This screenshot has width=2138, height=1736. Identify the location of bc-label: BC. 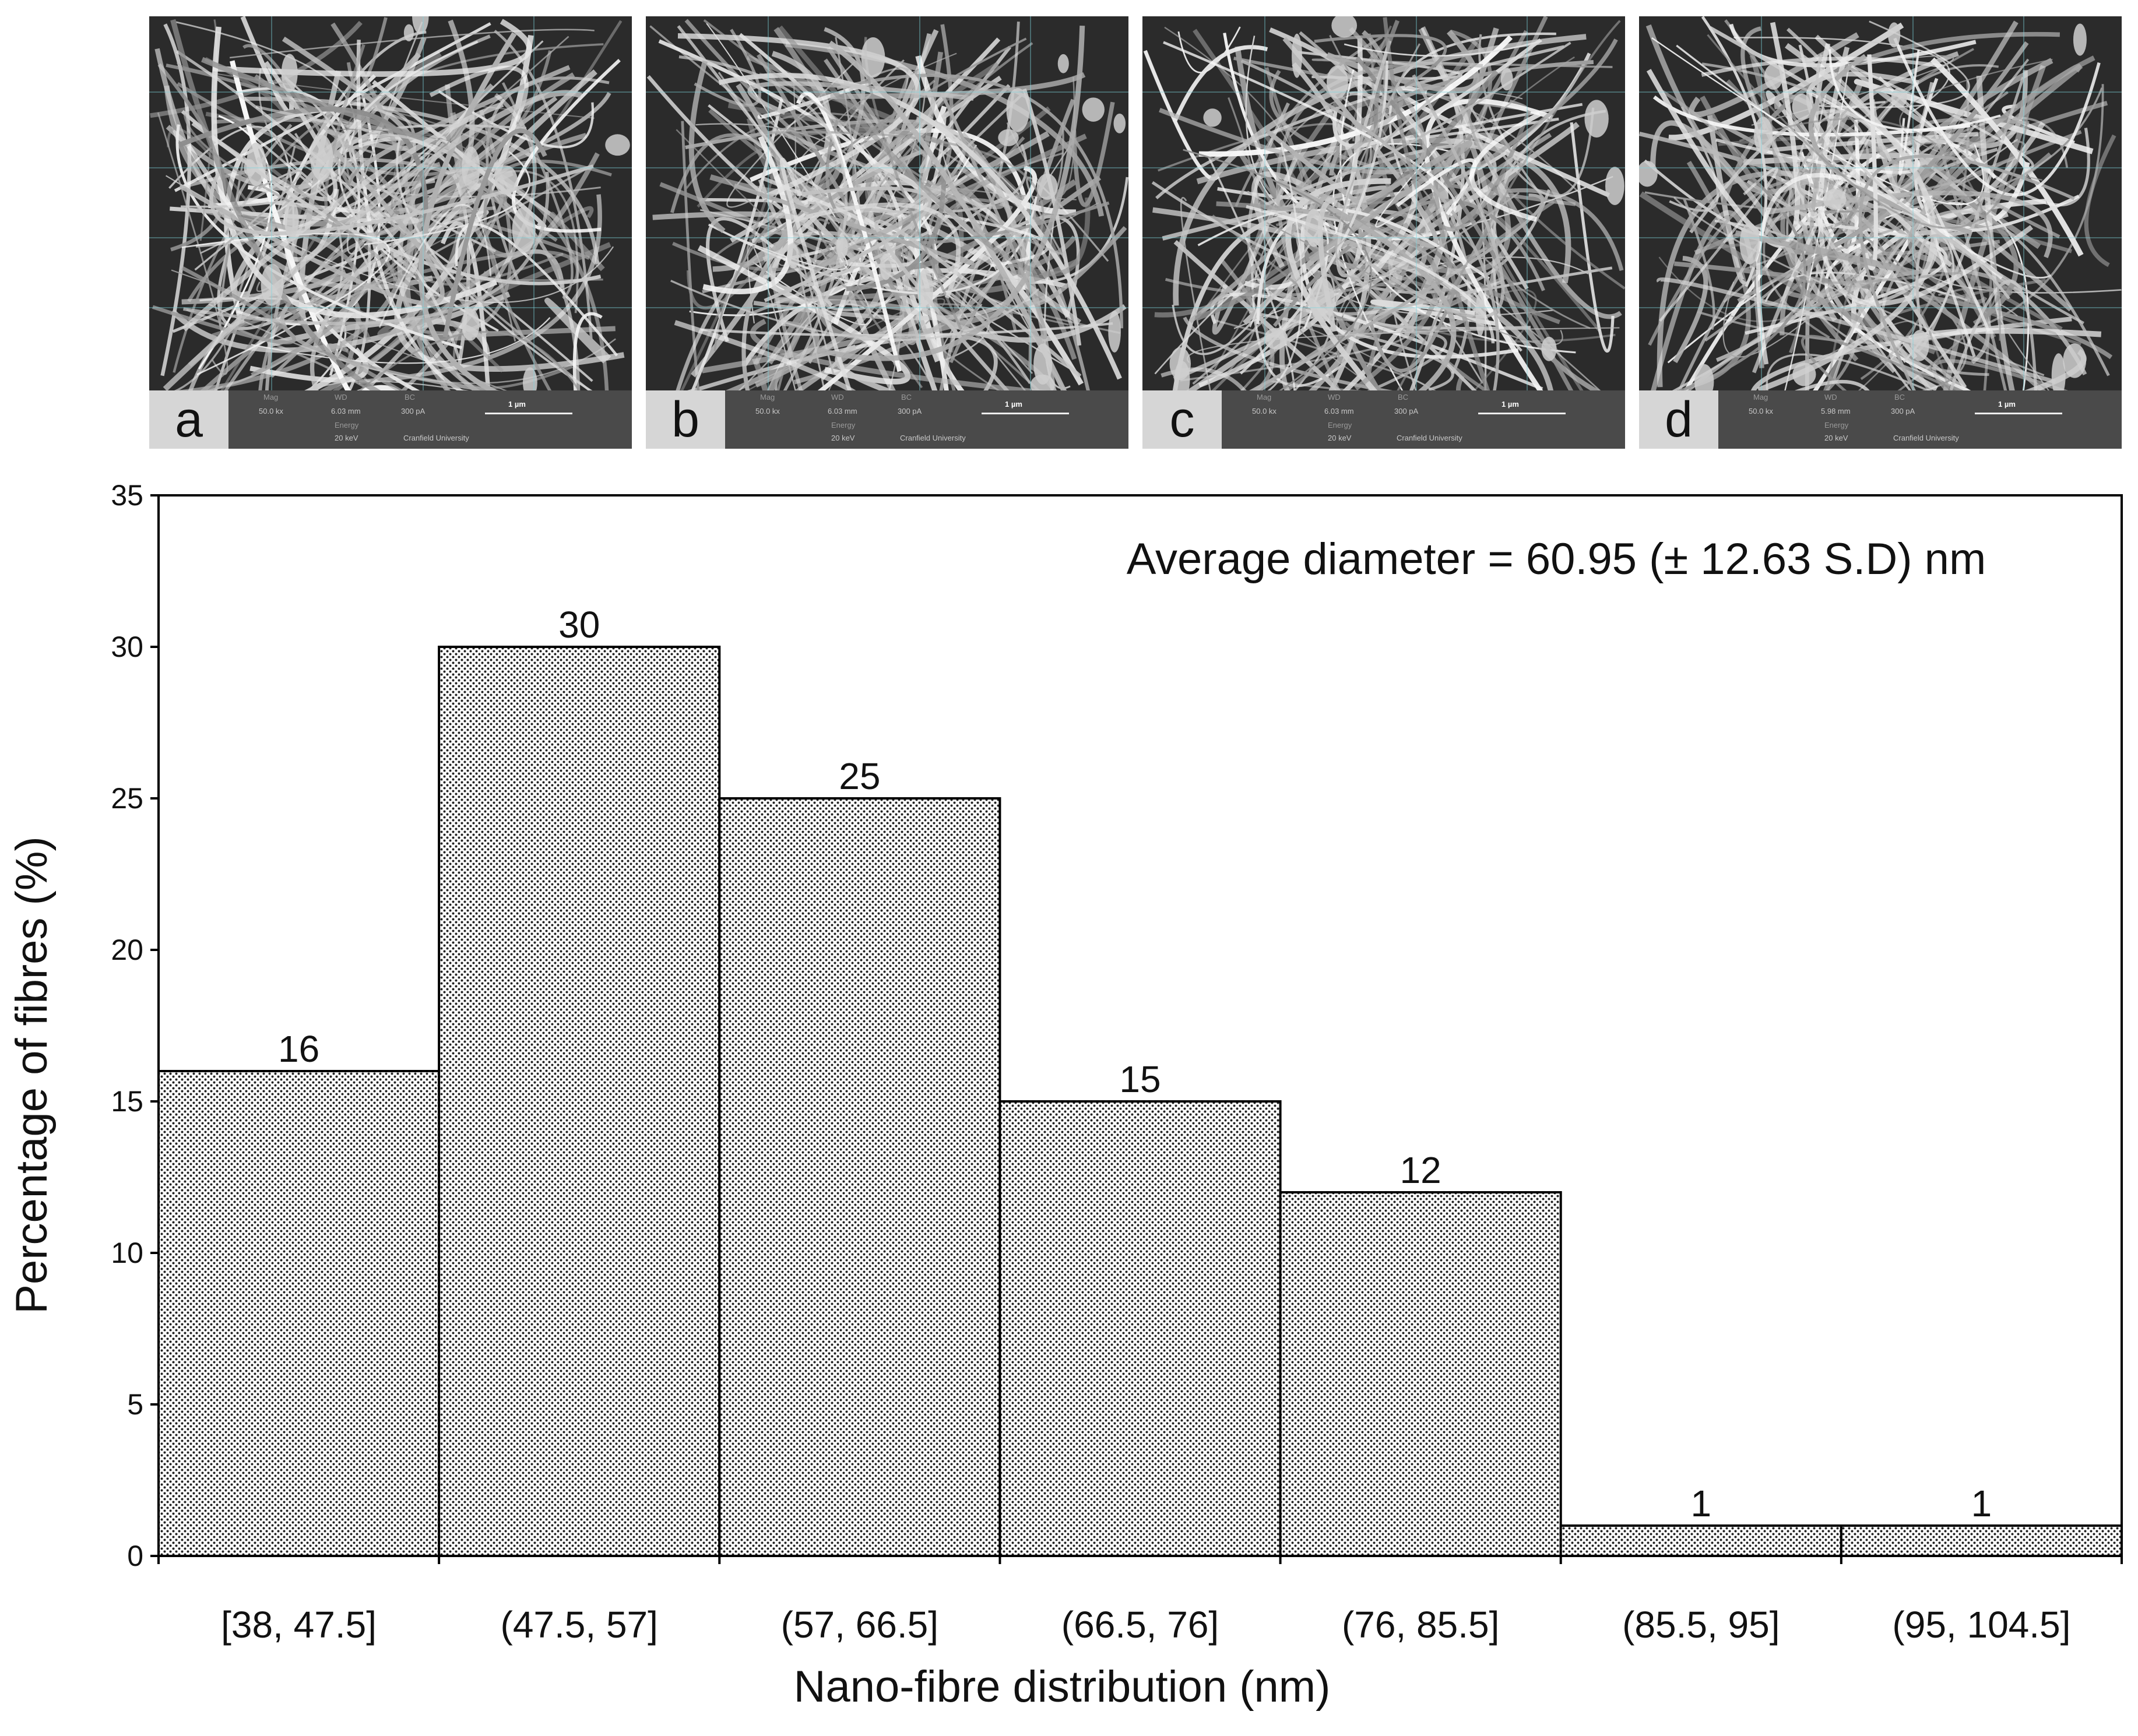
(411, 397).